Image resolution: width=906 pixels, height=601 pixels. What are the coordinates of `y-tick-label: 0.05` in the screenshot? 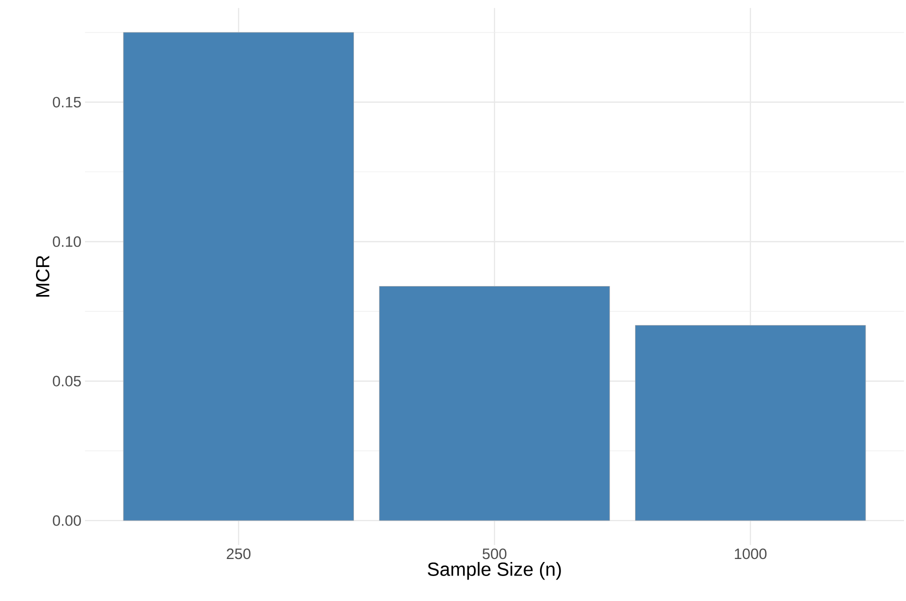 It's located at (66, 381).